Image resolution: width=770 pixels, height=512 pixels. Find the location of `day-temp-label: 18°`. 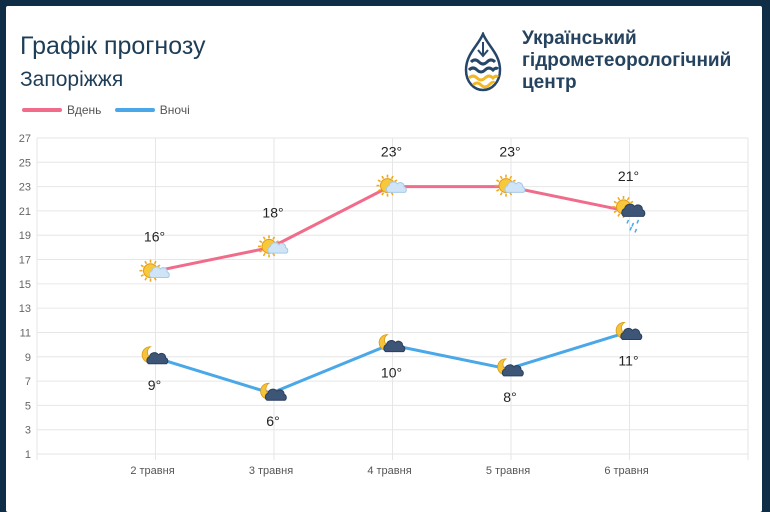

day-temp-label: 18° is located at coordinates (272, 212).